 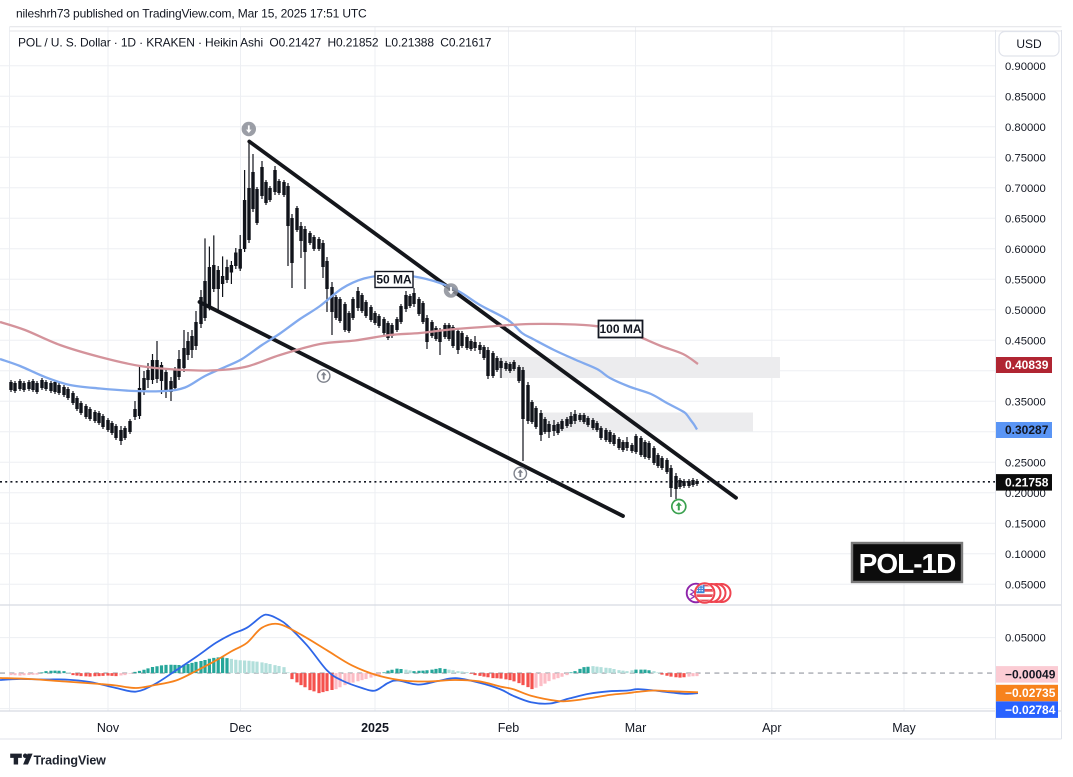 I want to click on svg-text: 2025, so click(x=375, y=728).